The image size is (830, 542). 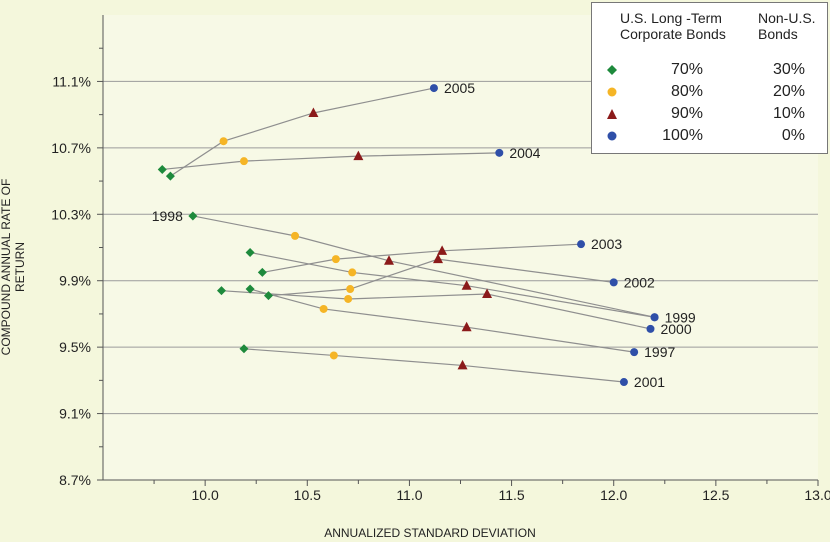 I want to click on x-tick-label: 11.0, so click(x=409, y=495).